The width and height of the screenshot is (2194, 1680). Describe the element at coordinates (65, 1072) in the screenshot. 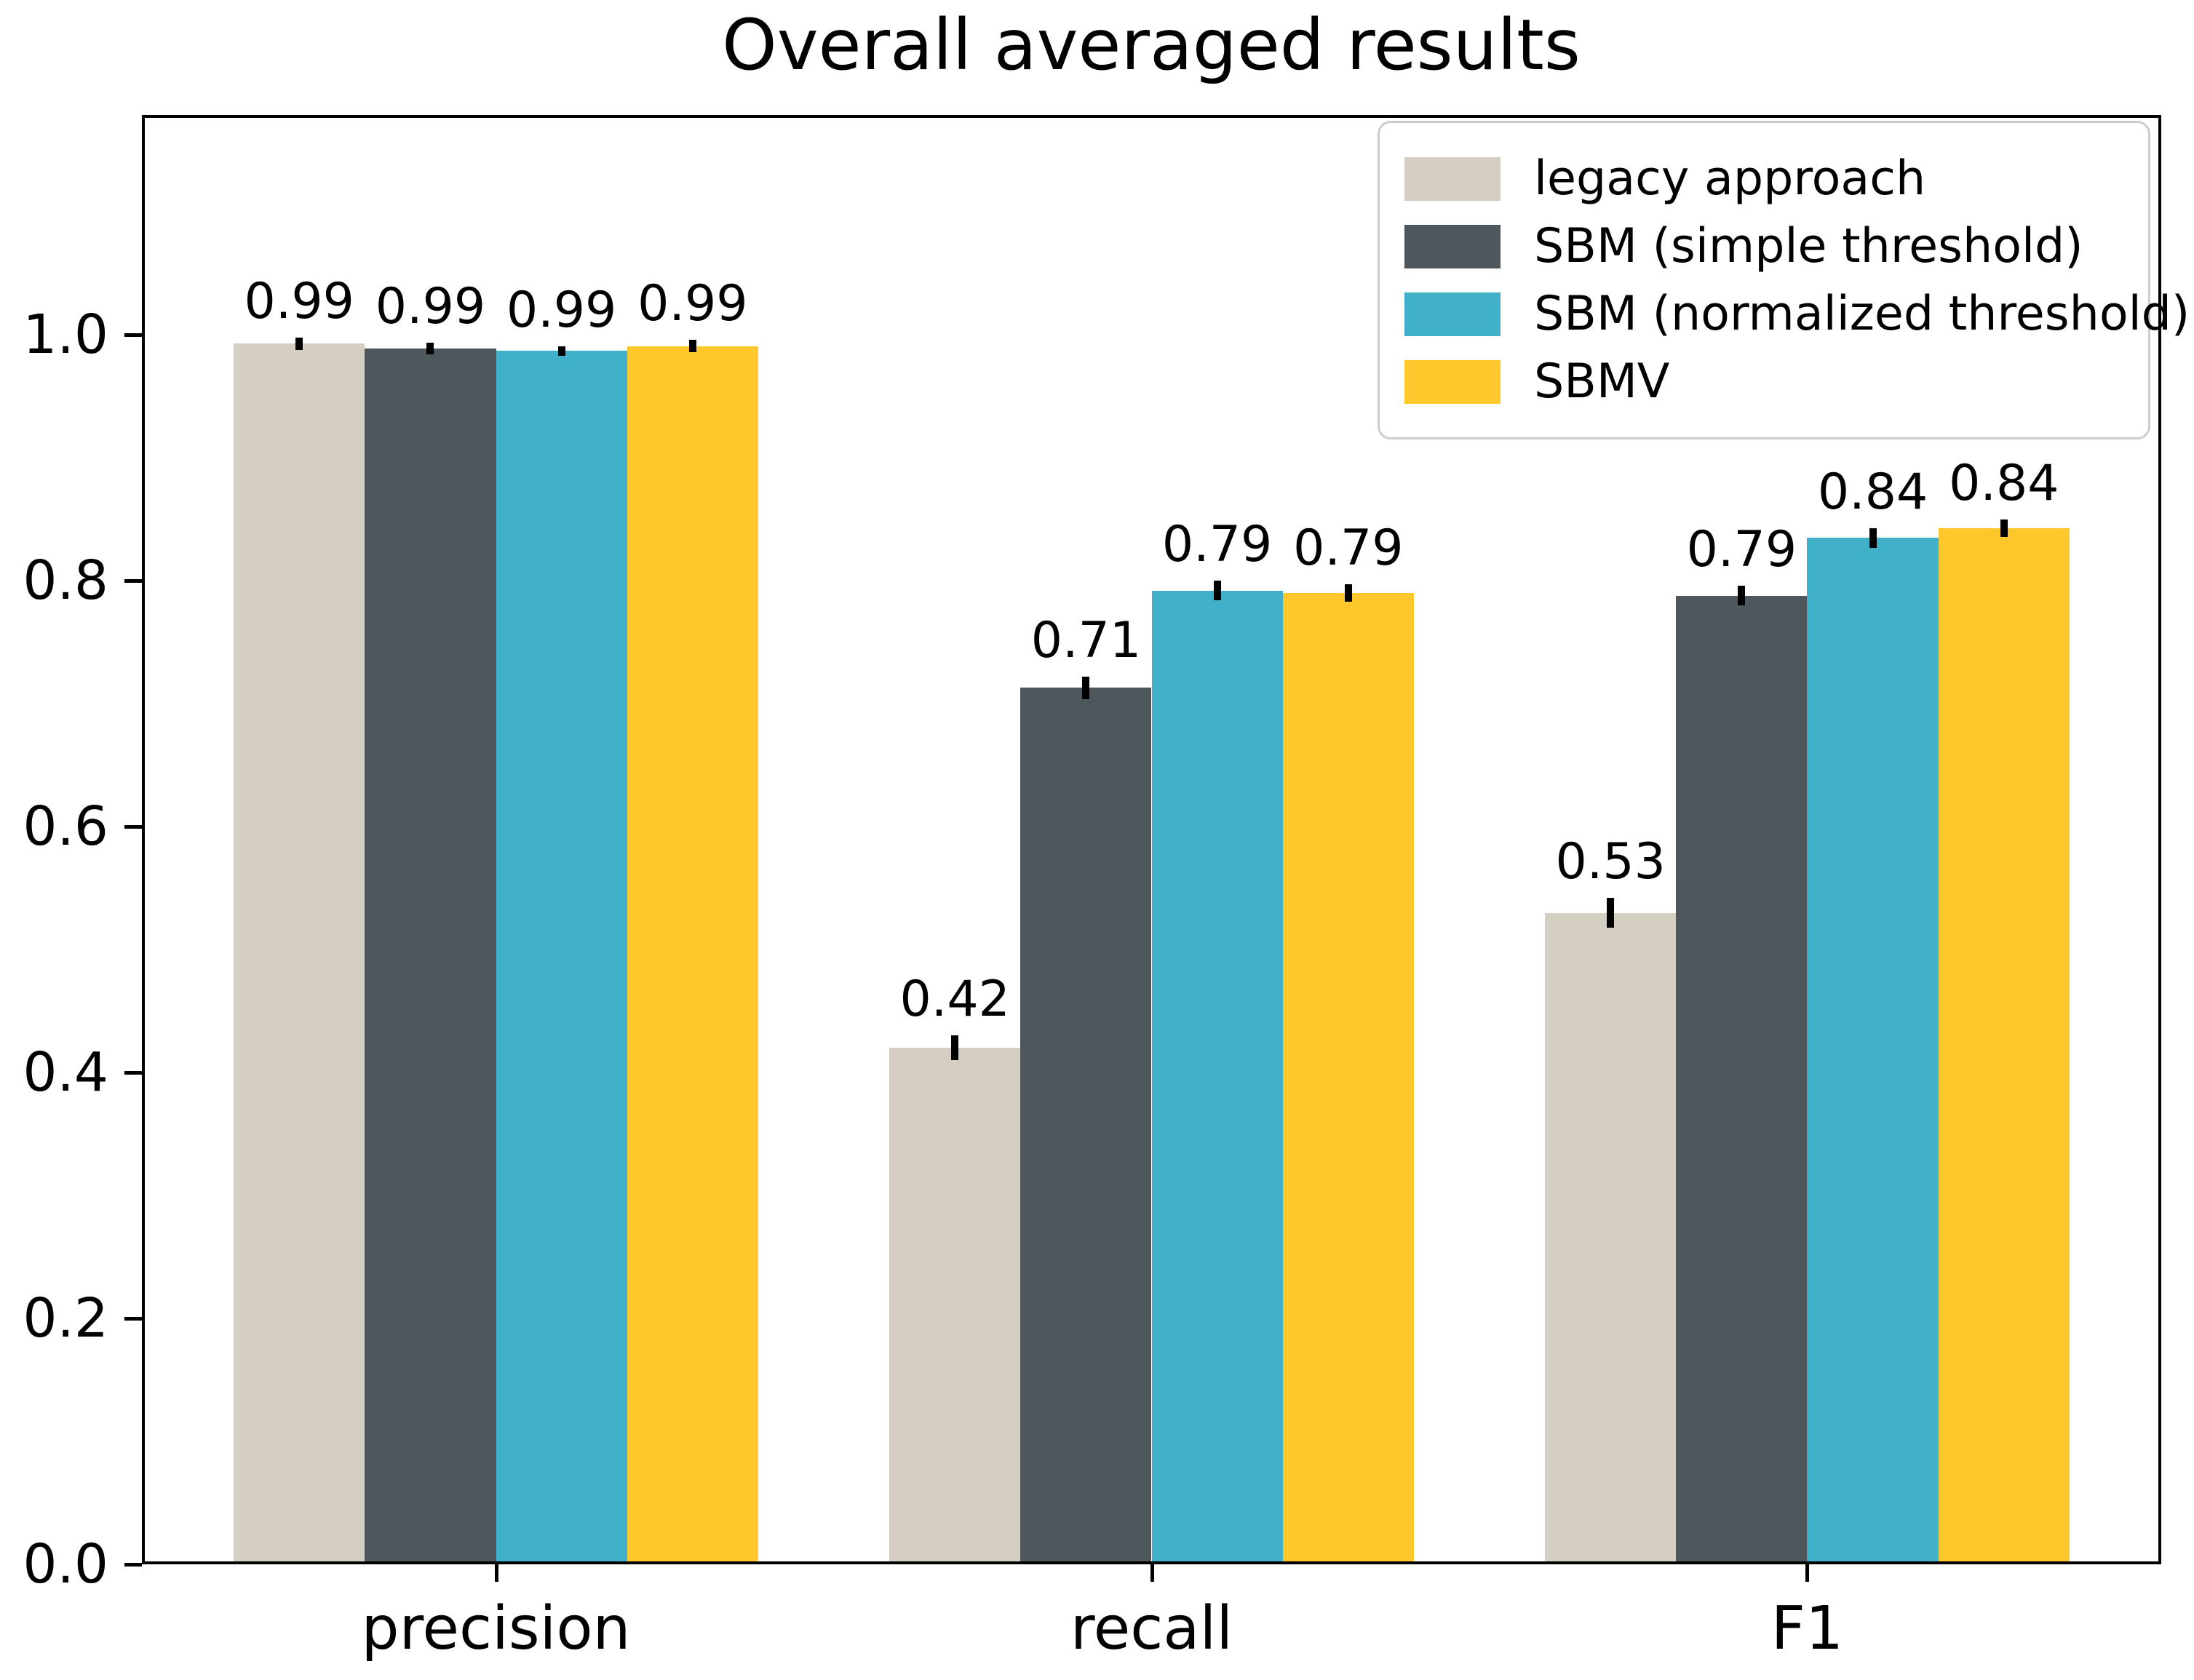

I see `y-tick-label: 0.4` at that location.